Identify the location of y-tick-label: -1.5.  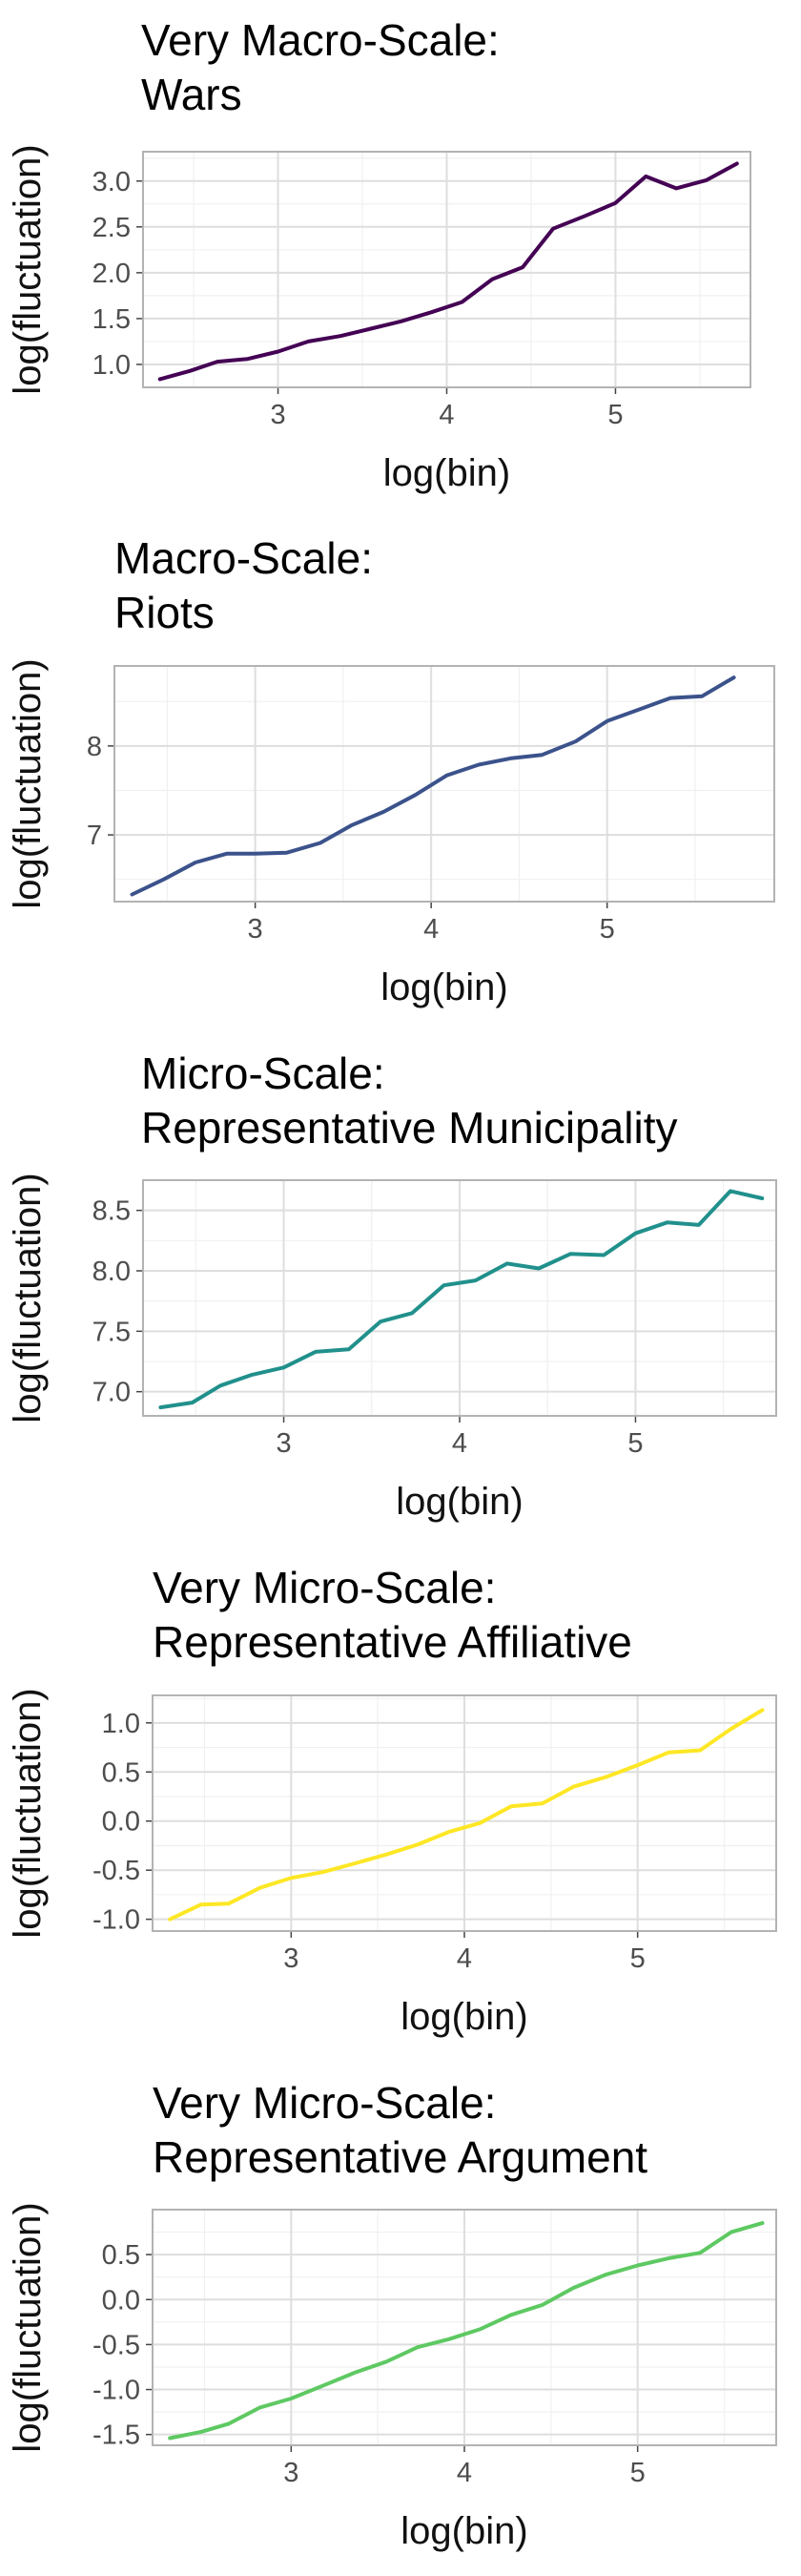
(116, 2435).